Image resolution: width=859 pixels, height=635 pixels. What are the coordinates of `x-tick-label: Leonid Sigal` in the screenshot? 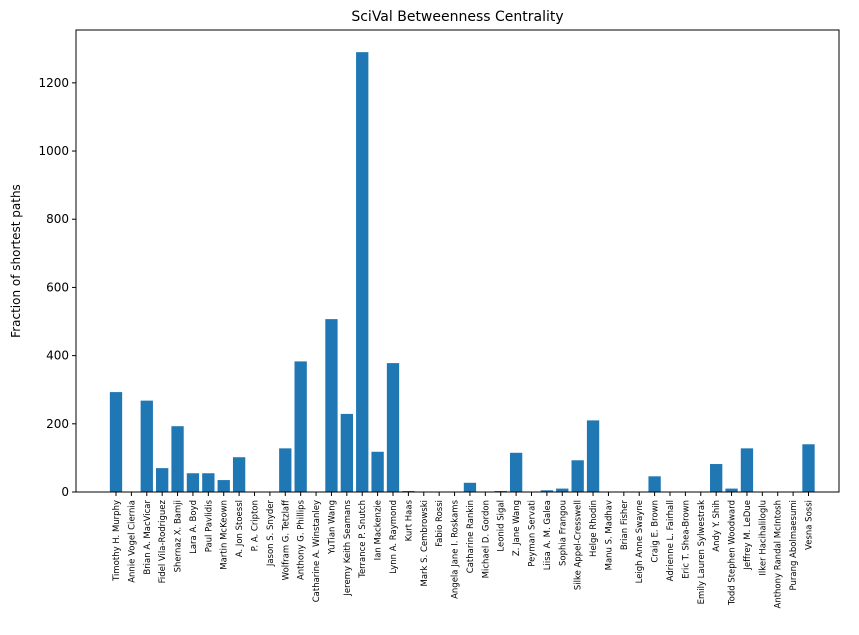 It's located at (502, 526).